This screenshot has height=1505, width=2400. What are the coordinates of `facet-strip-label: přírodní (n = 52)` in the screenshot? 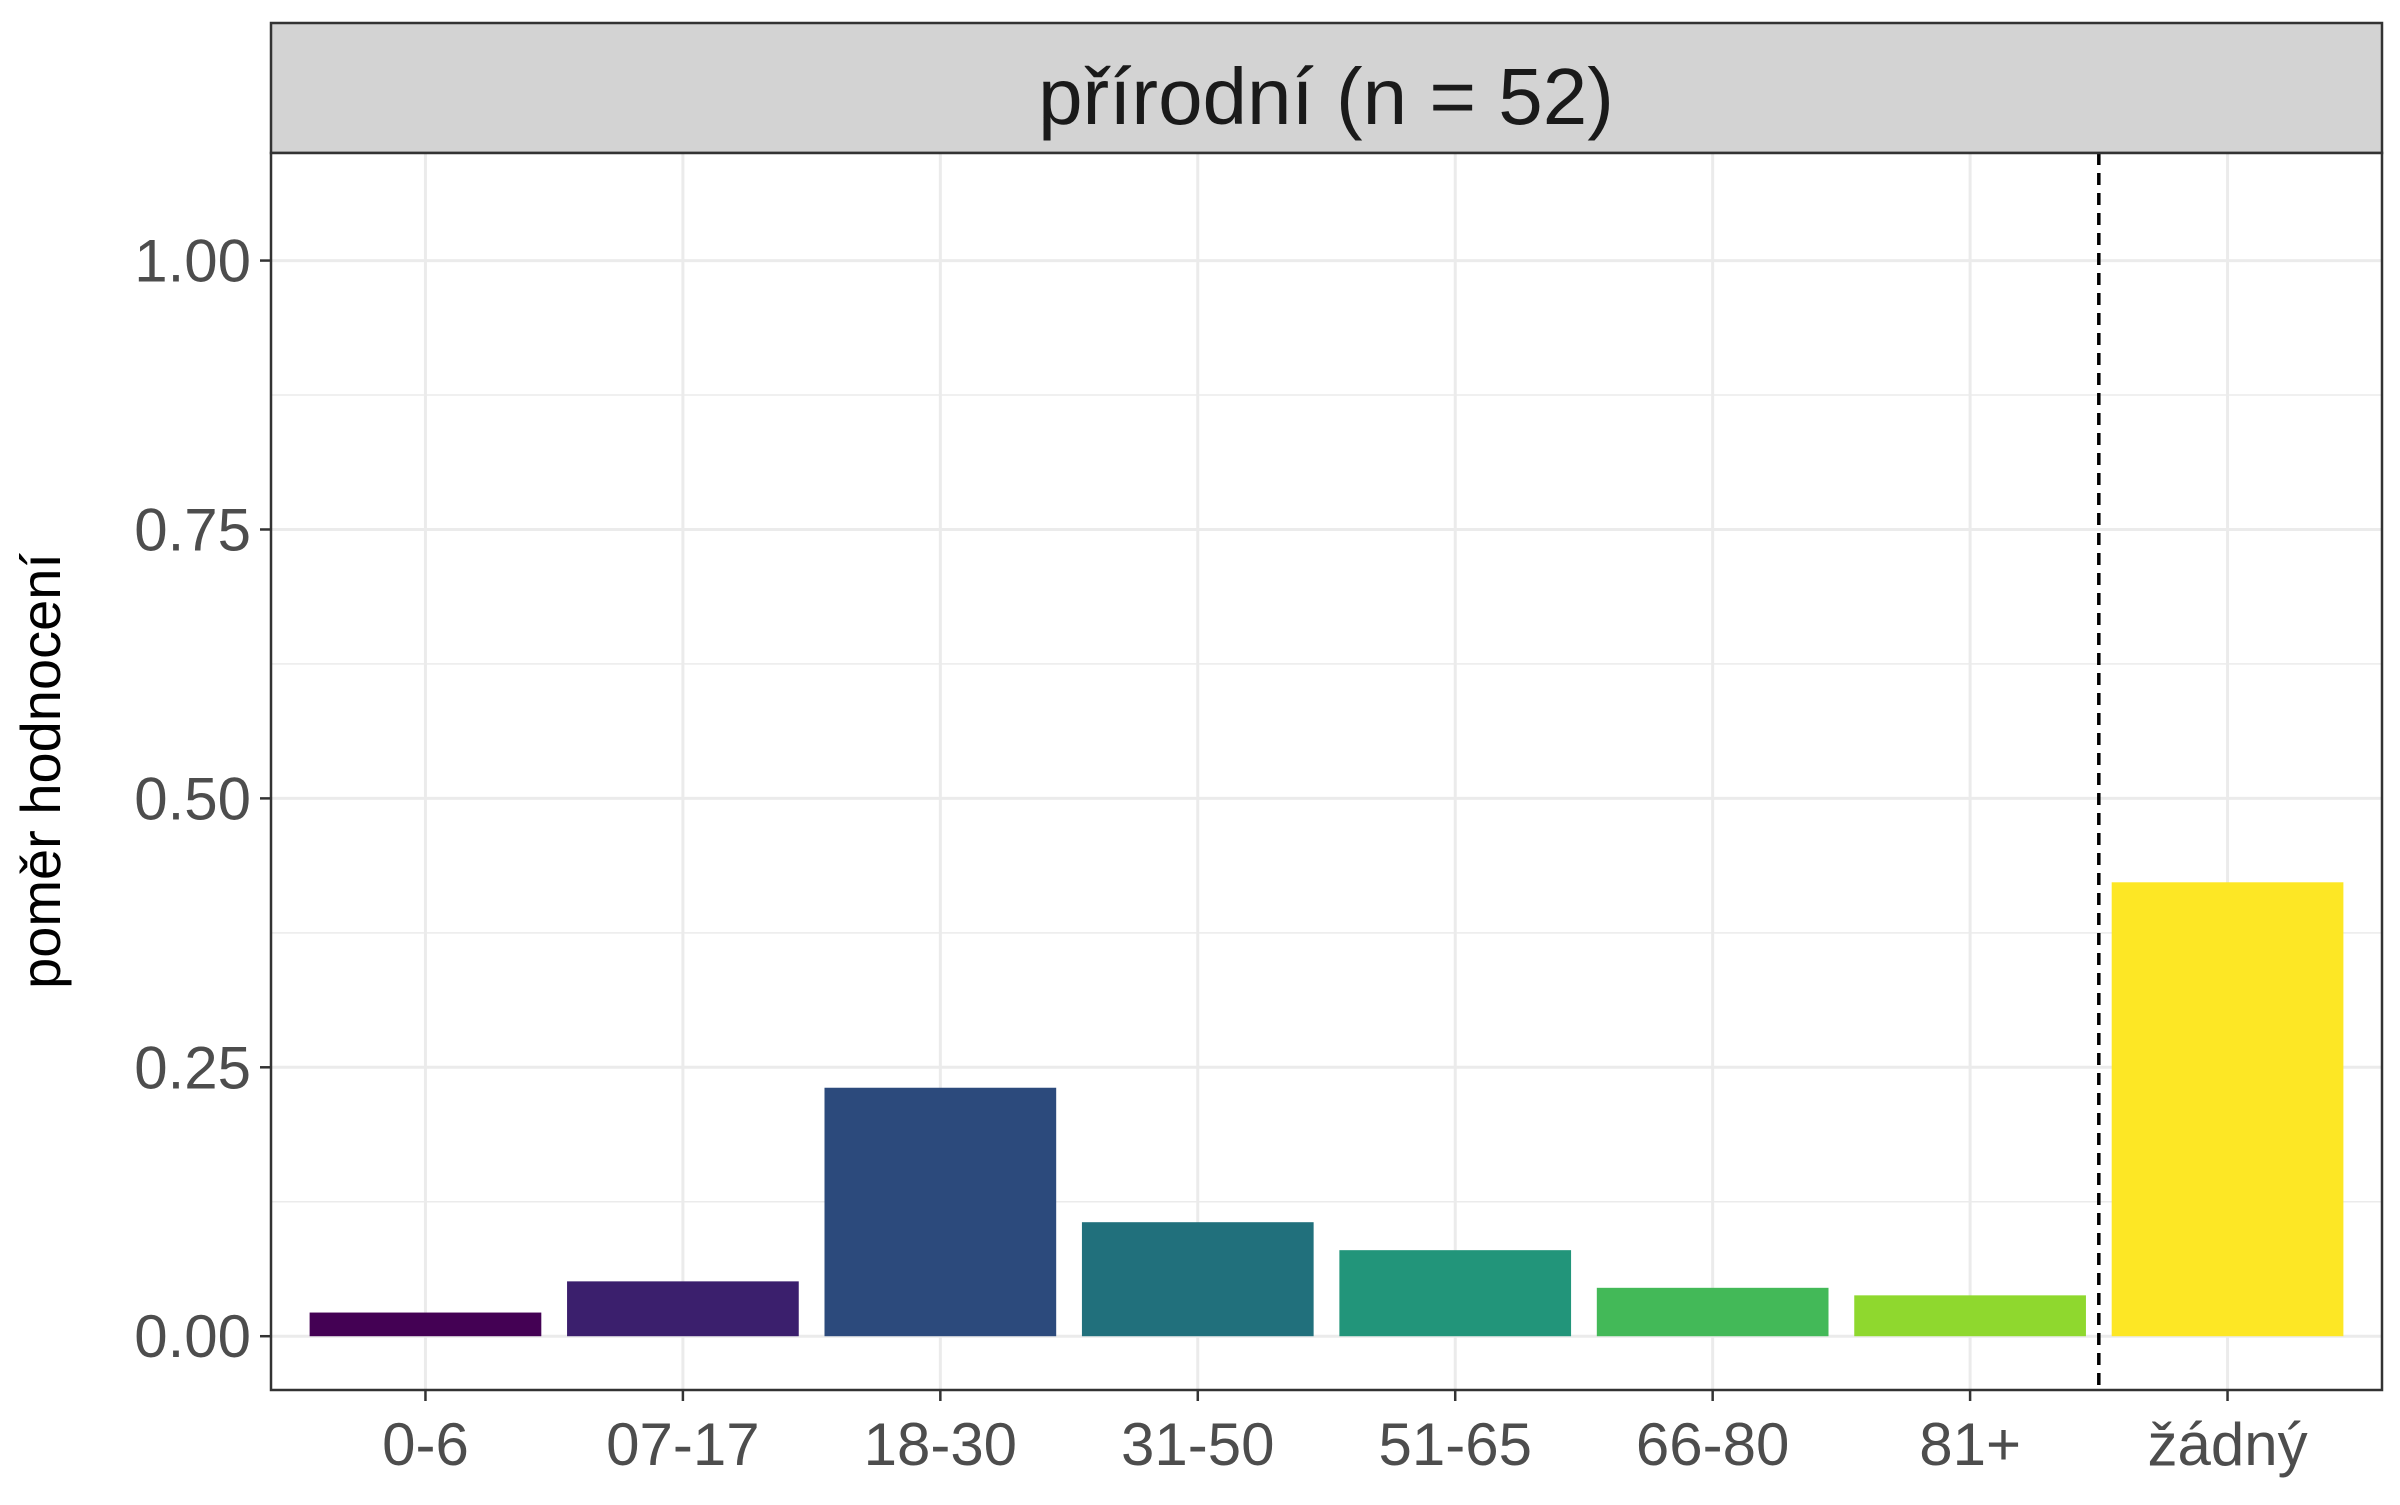 It's located at (1326, 96).